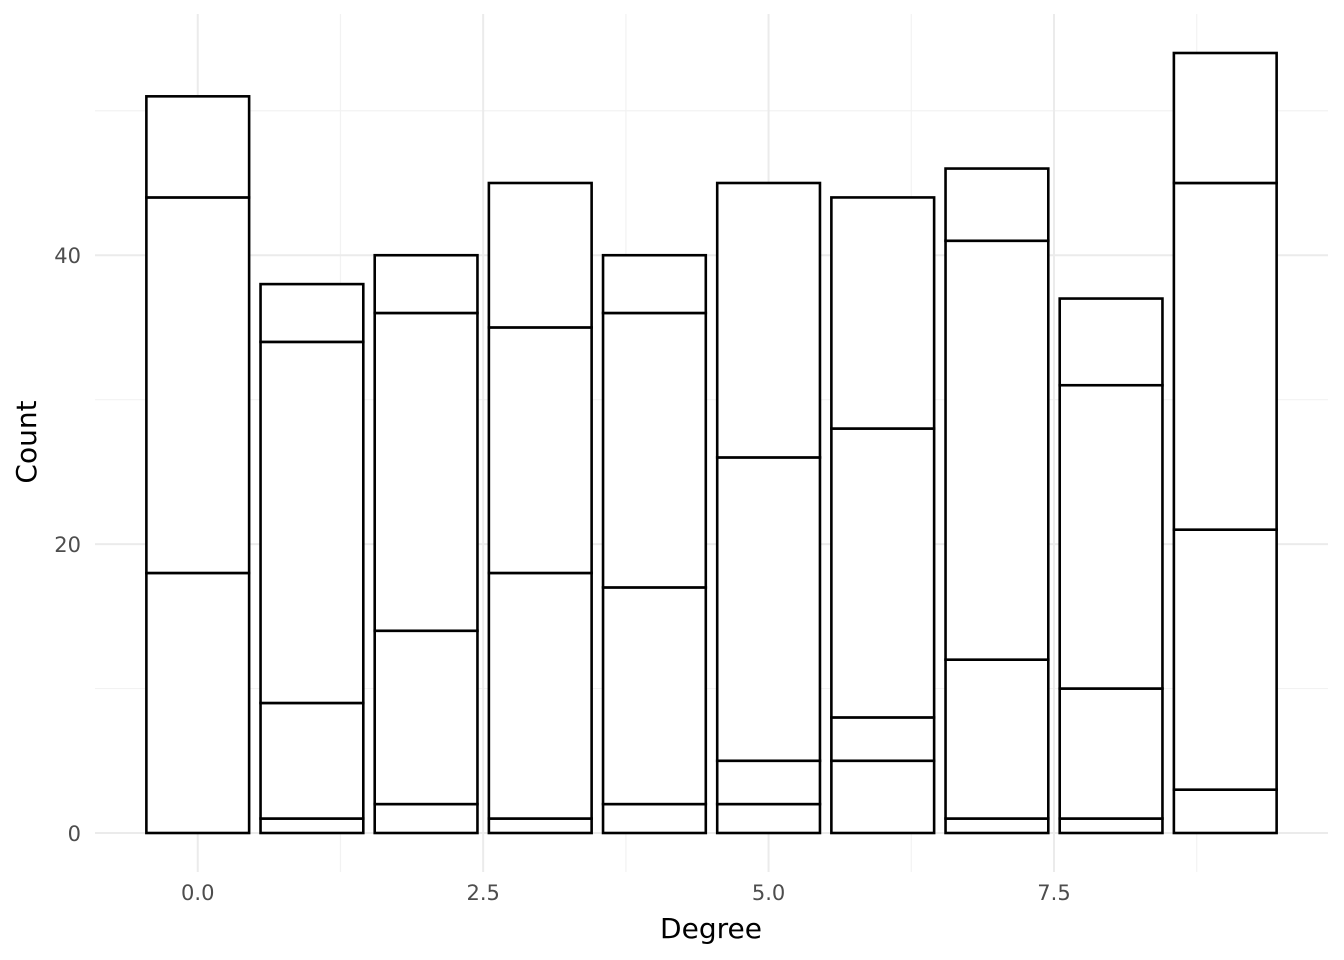  Describe the element at coordinates (26, 441) in the screenshot. I see `y-axis-title: Count` at that location.